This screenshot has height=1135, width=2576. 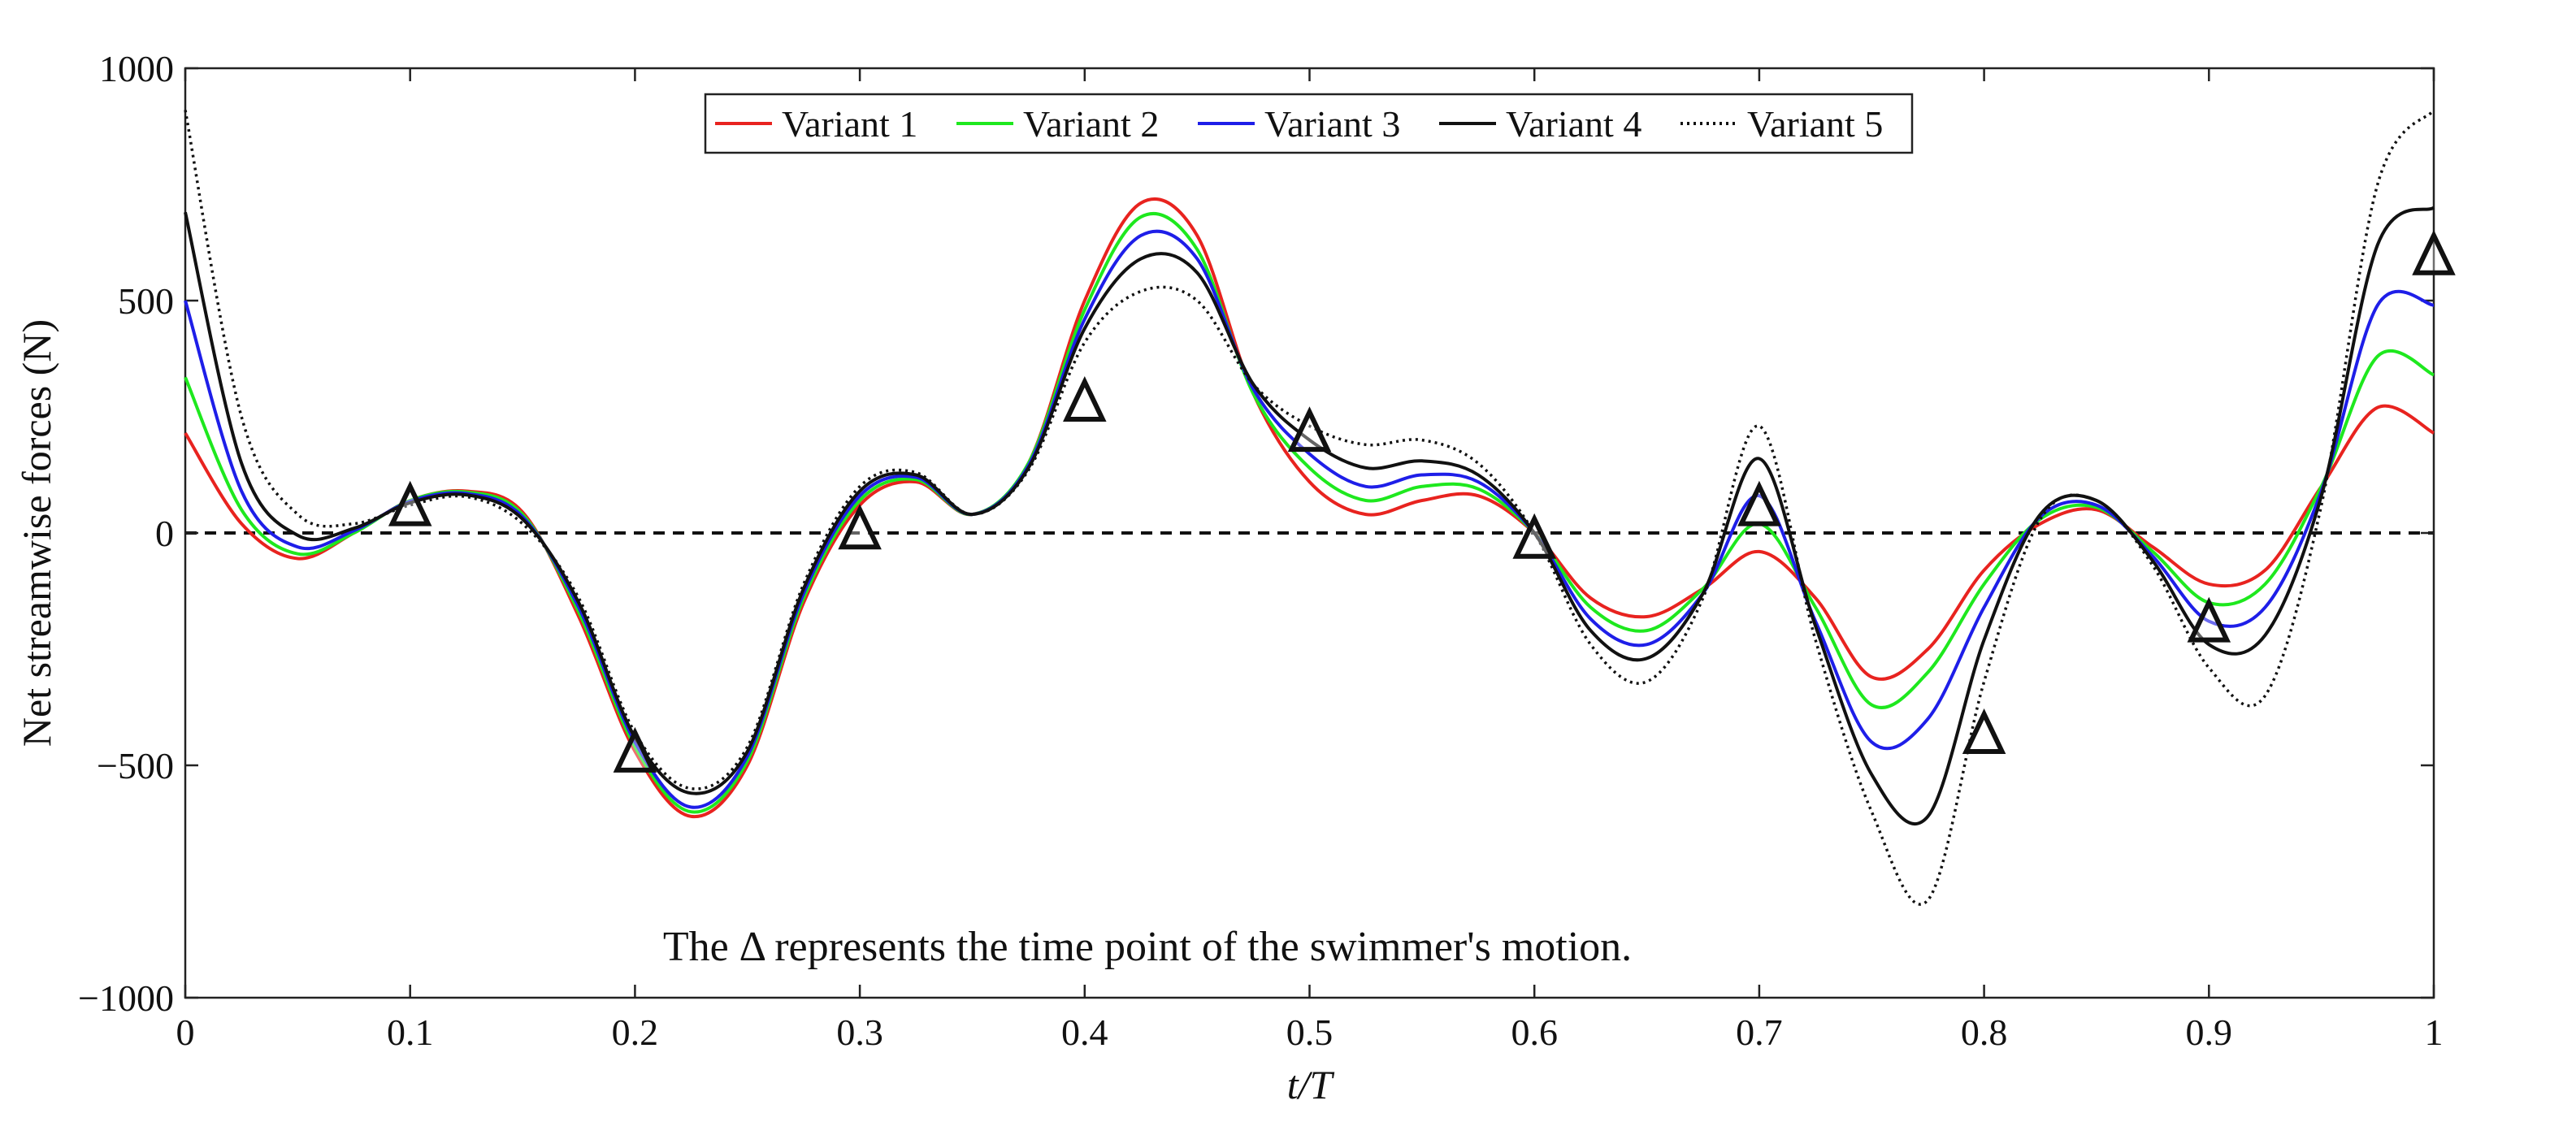 What do you see at coordinates (2435, 1032) in the screenshot?
I see `x-tick-label: 1` at bounding box center [2435, 1032].